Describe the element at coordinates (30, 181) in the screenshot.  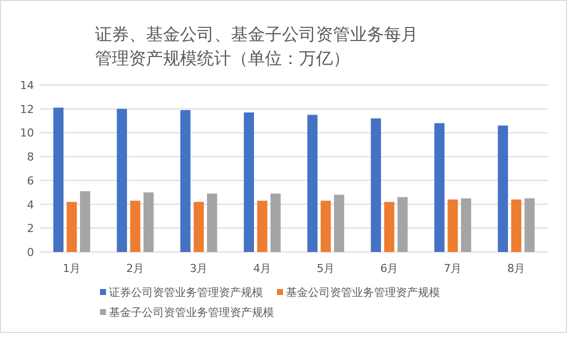
I see `y-tick-label: 6` at that location.